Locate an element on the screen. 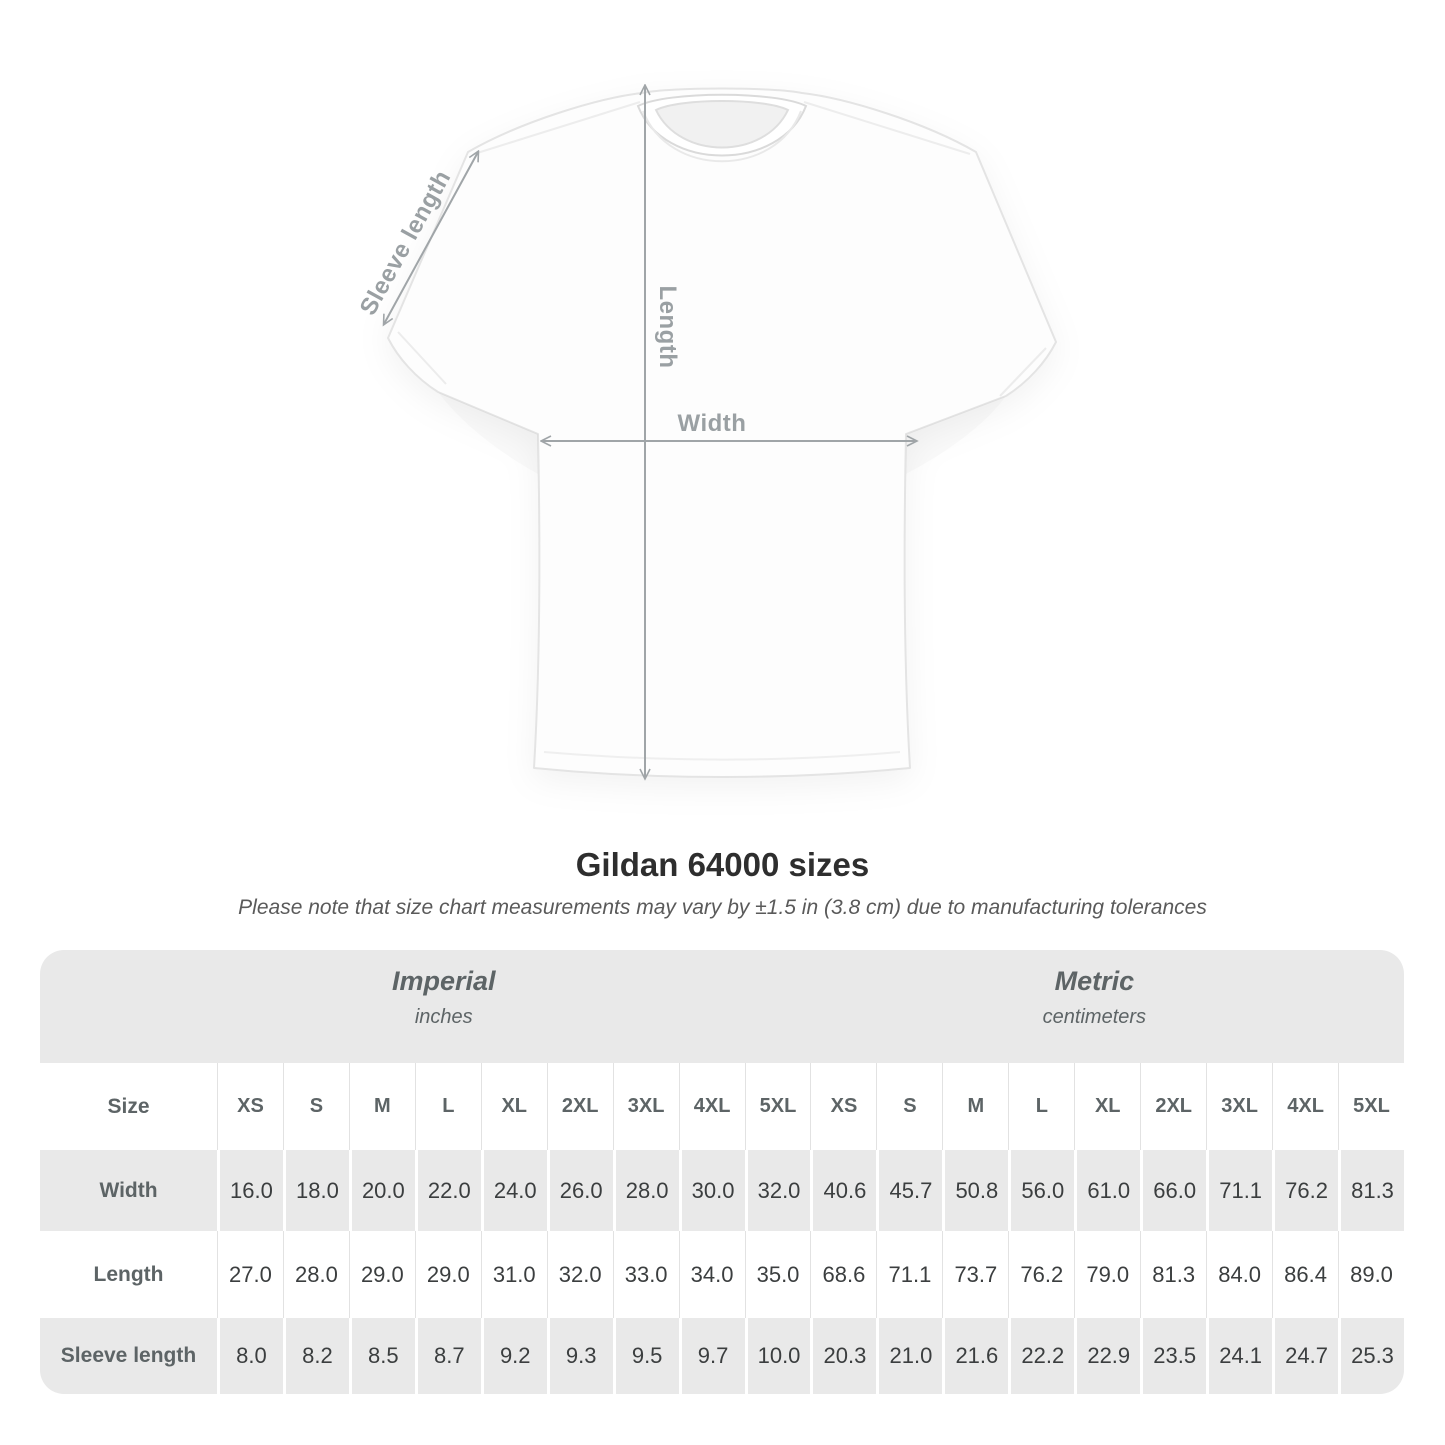 The height and width of the screenshot is (1445, 1445). value-cell: 8.5 is located at coordinates (381, 1356).